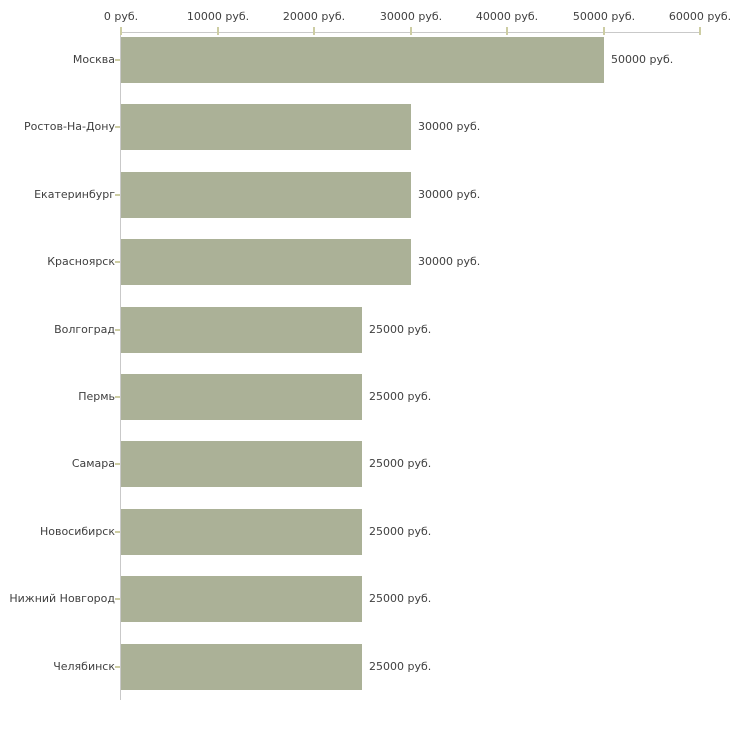  Describe the element at coordinates (74, 194) in the screenshot. I see `category-label: Екатеринбург` at that location.